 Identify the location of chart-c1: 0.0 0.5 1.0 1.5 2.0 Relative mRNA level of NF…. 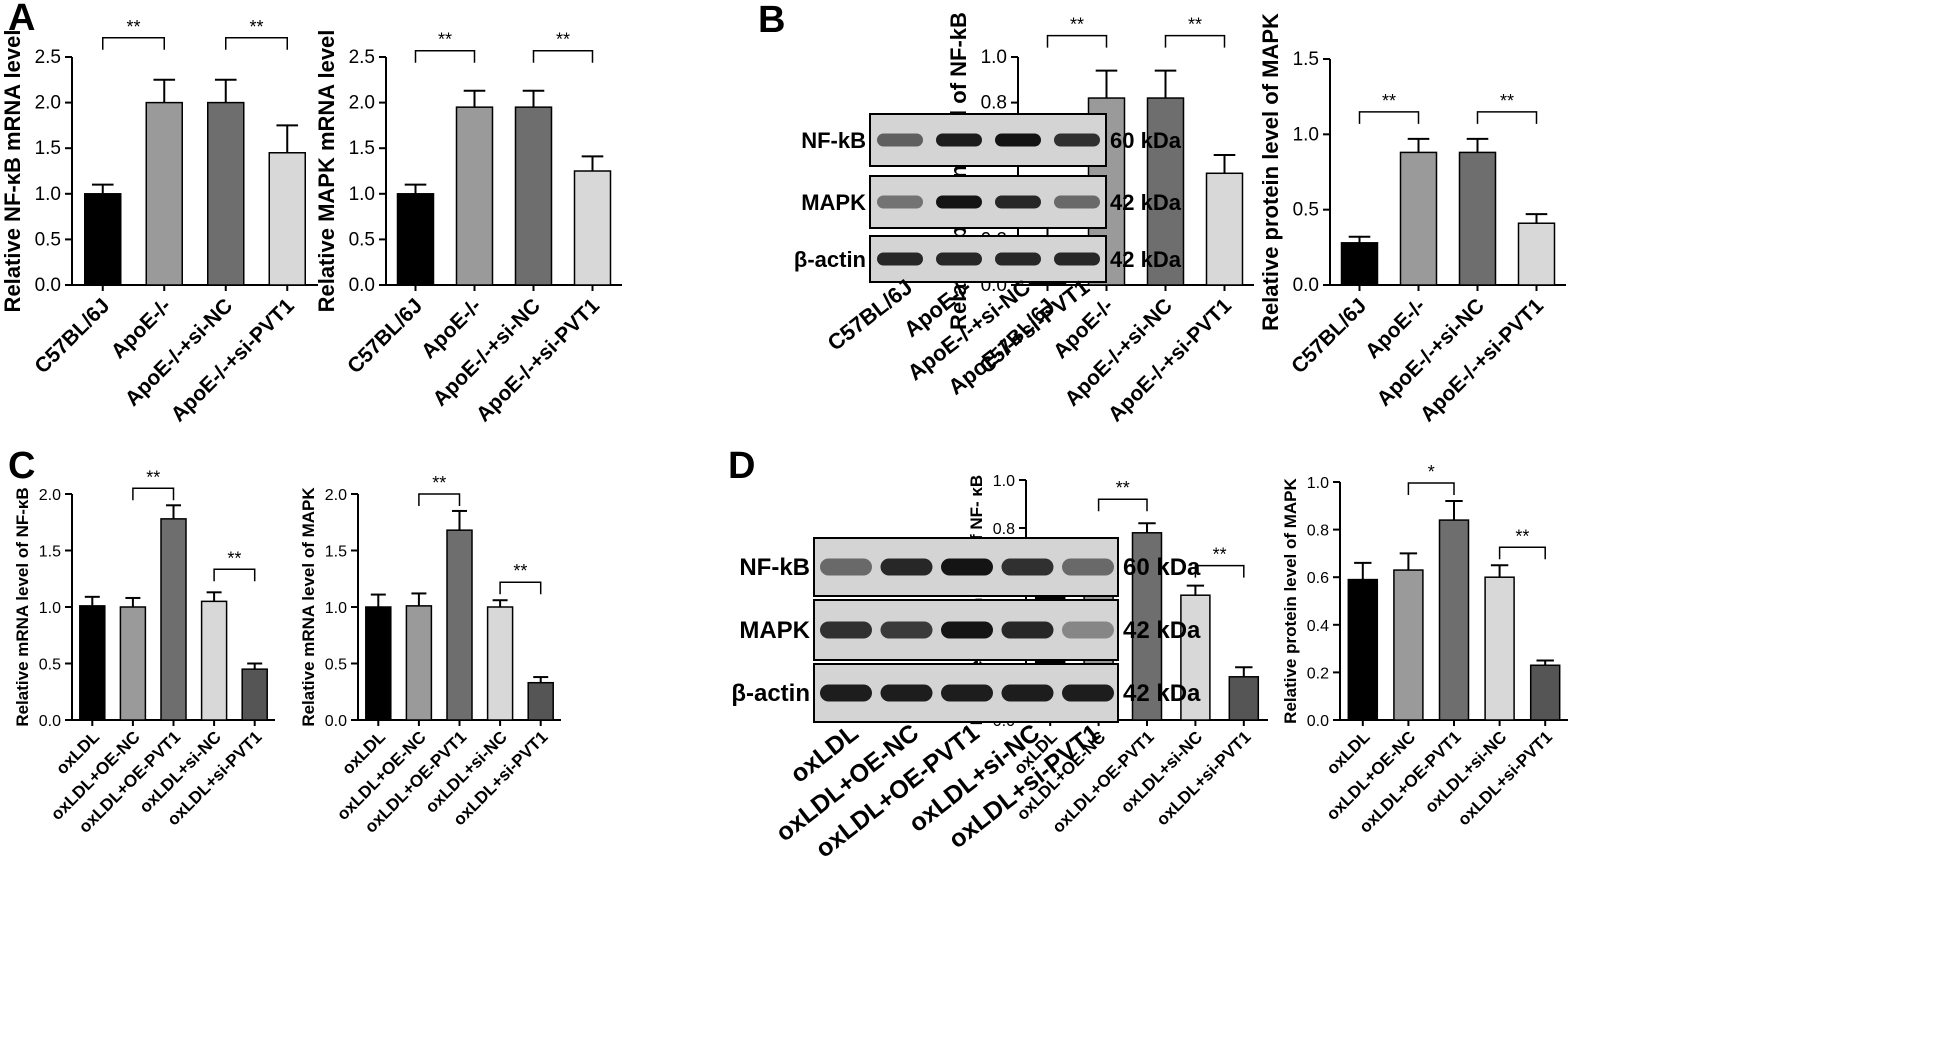
(144, 652).